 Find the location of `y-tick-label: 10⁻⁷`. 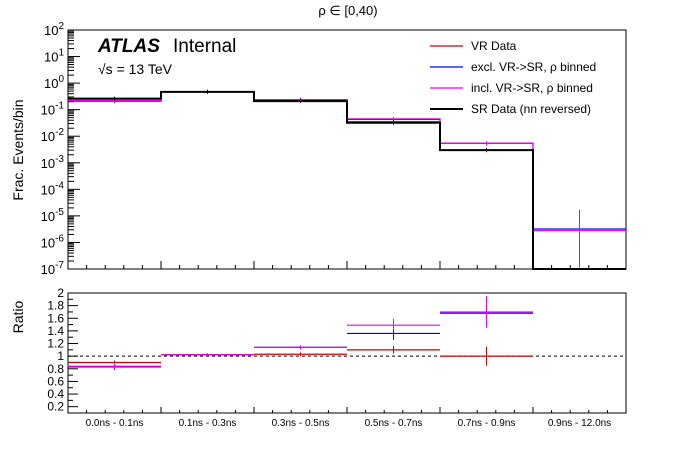

y-tick-label: 10⁻⁷ is located at coordinates (53, 268).